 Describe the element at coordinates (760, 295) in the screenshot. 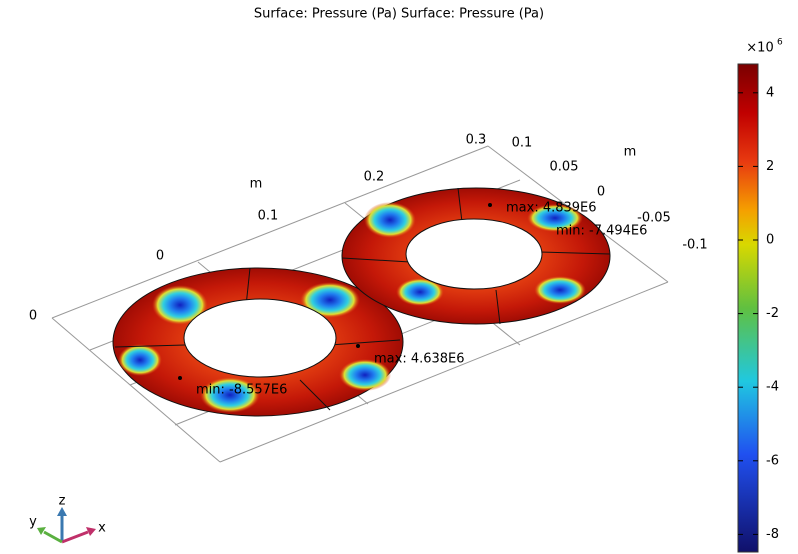

I see `colorbar: ×10 6 4 2 0 -2 -4 -6 -8` at that location.